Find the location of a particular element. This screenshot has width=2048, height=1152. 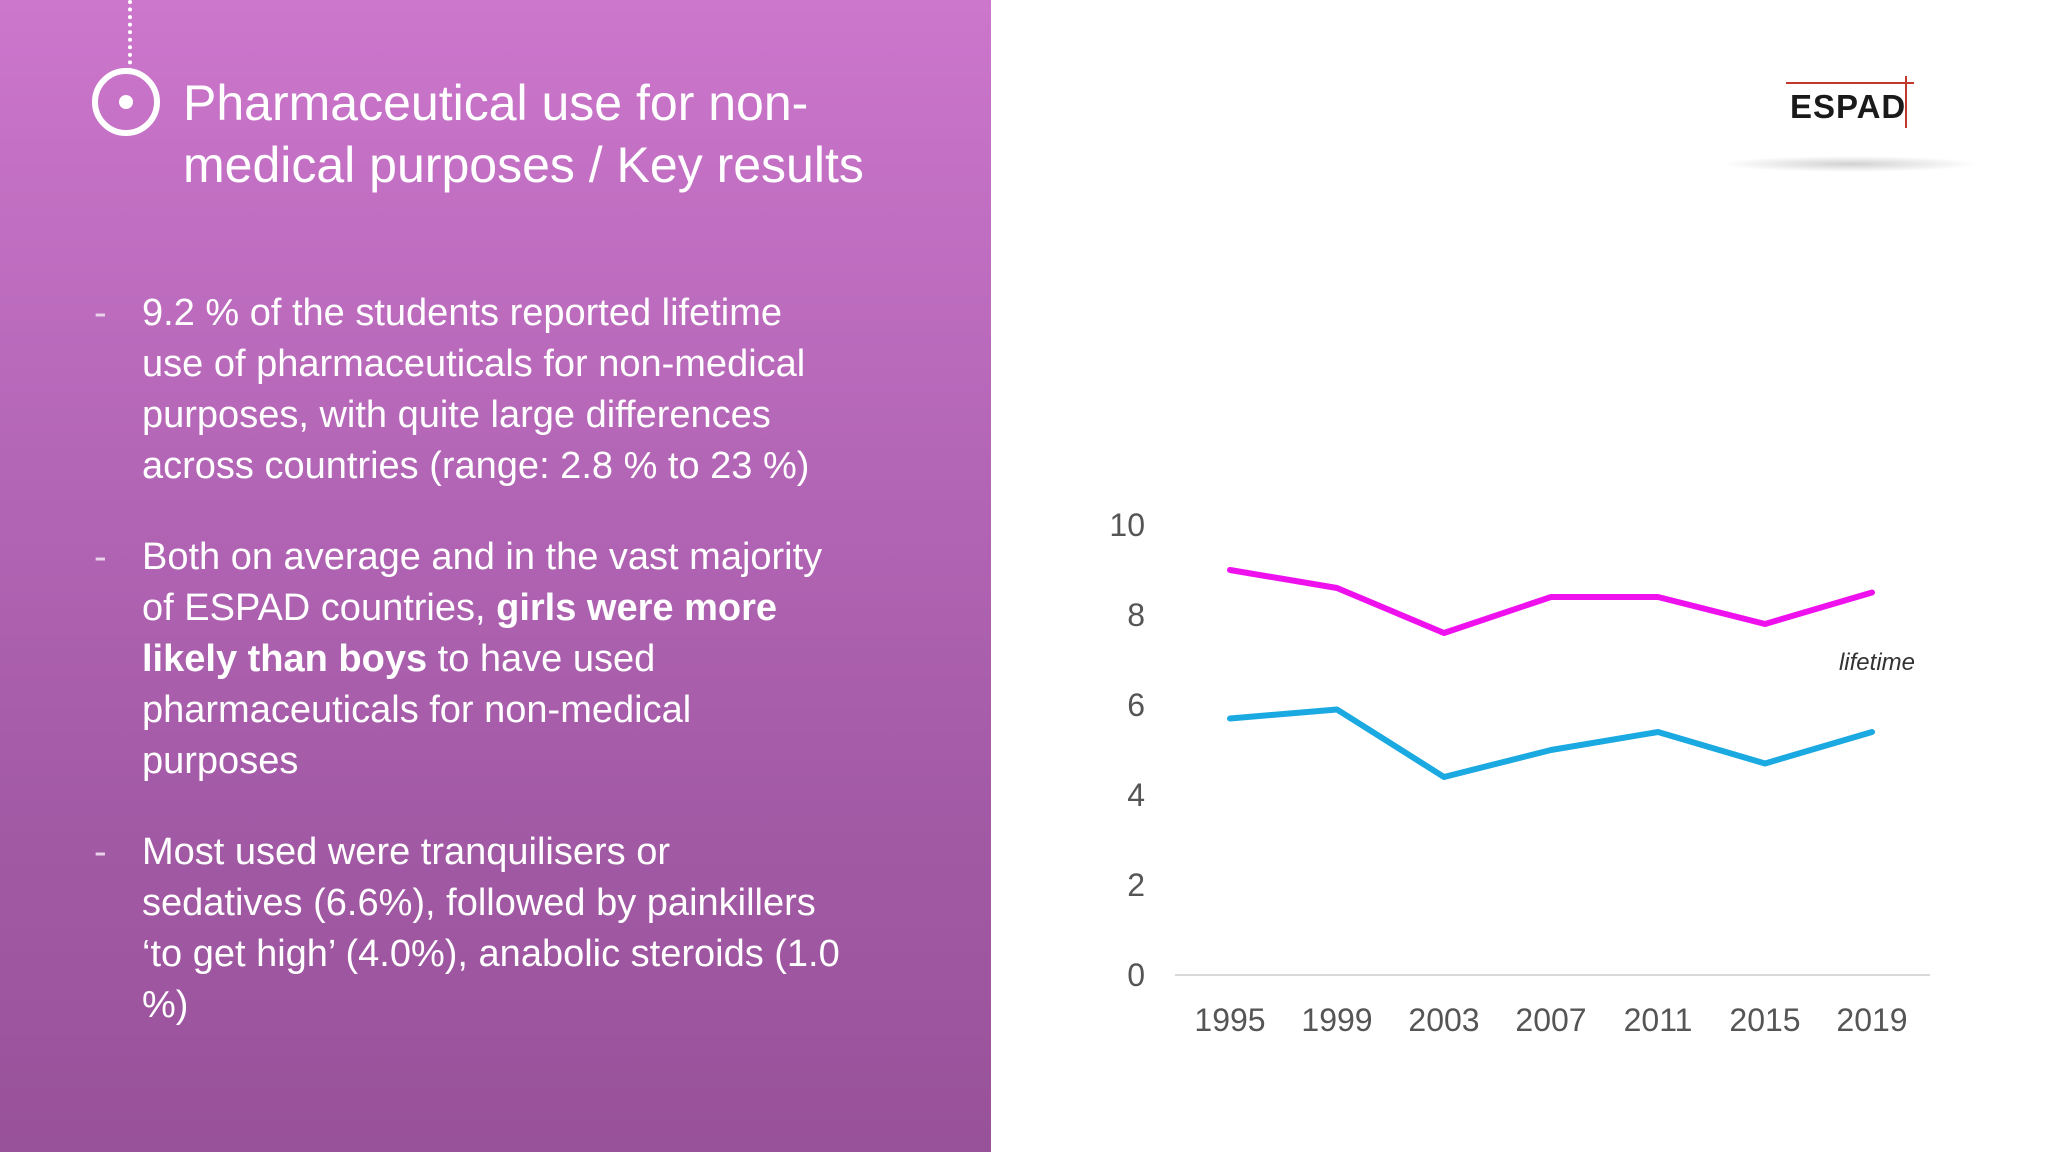

bullet-text: of ESPAD countries, is located at coordinates (319, 608).